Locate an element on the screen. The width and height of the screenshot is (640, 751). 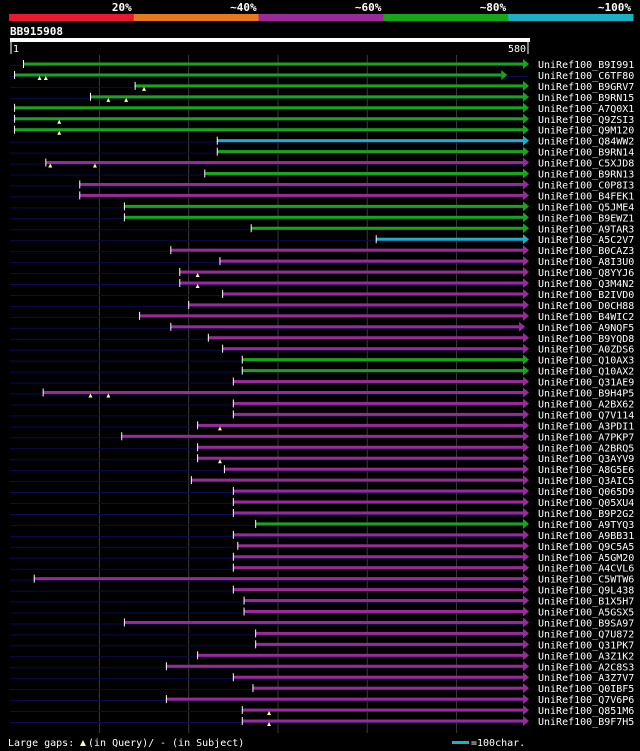
hit-label: UniRef100_B9F7H5 is located at coordinates (586, 722).